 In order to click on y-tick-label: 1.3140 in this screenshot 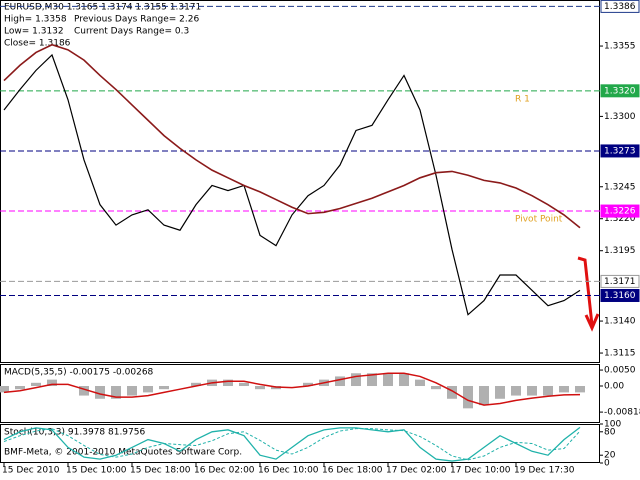, I will do `click(620, 322)`.